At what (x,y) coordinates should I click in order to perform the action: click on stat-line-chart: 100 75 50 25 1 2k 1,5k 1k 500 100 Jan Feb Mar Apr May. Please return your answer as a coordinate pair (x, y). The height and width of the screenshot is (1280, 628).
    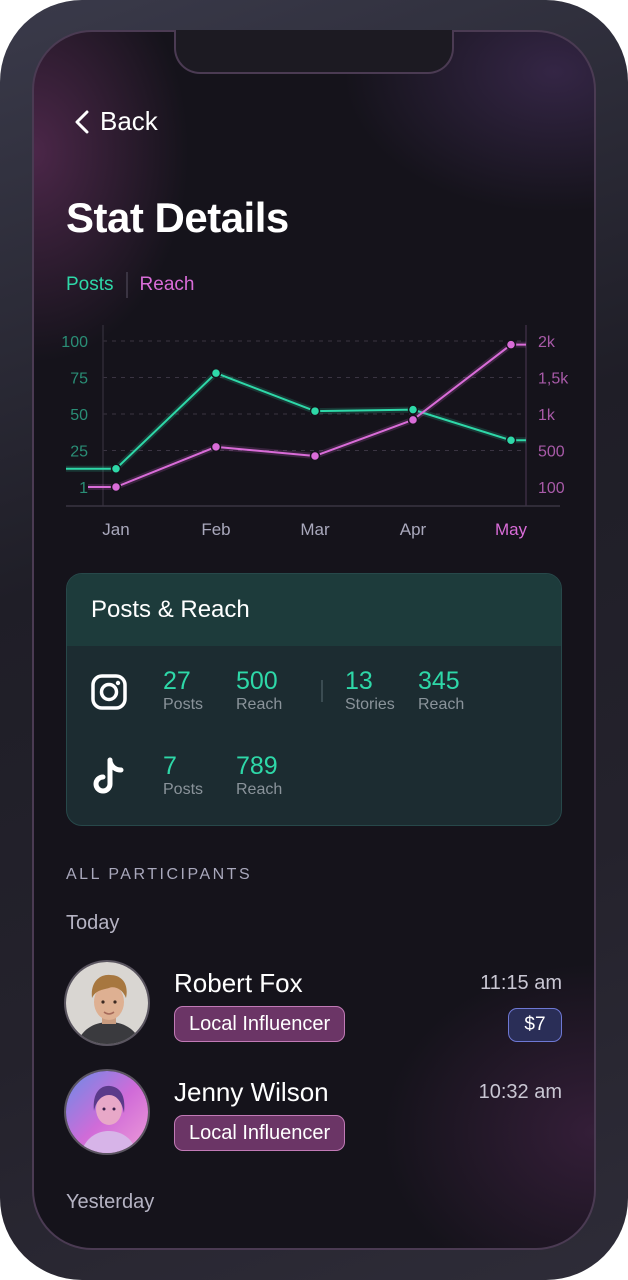
    Looking at the image, I should click on (315, 432).